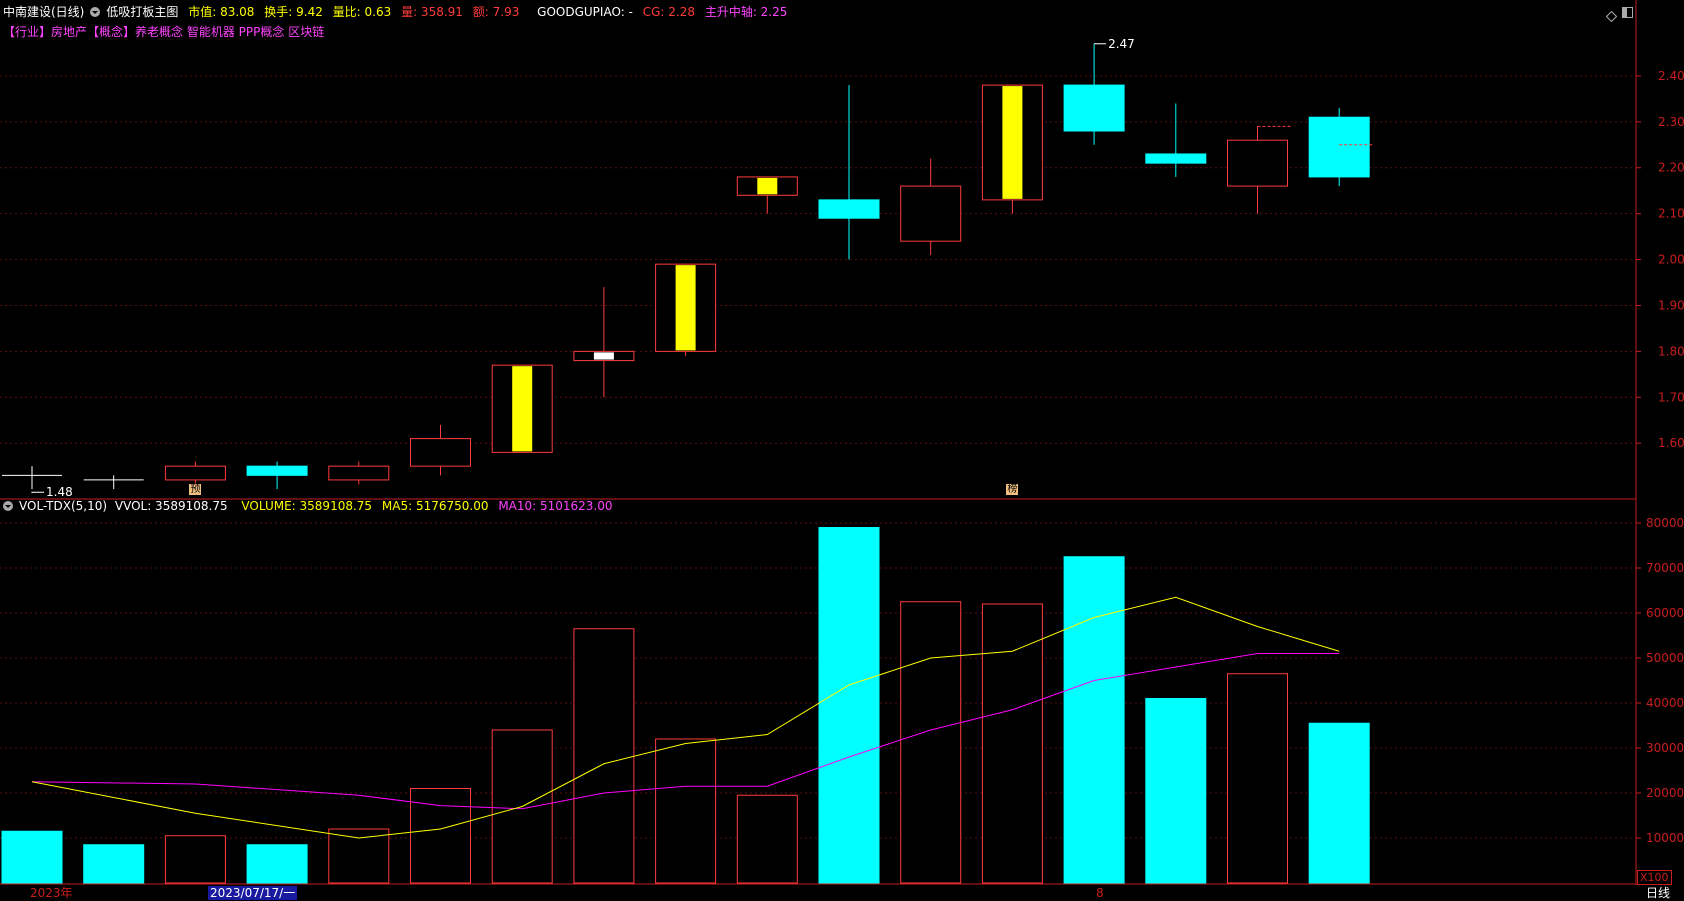 This screenshot has width=1684, height=901. I want to click on price-tick-label: 2.30, so click(1671, 122).